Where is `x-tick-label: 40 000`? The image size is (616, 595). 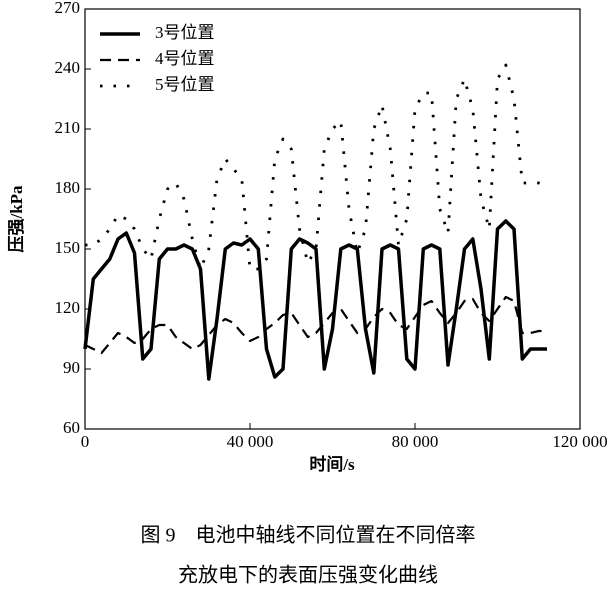
x-tick-label: 40 000 is located at coordinates (250, 441).